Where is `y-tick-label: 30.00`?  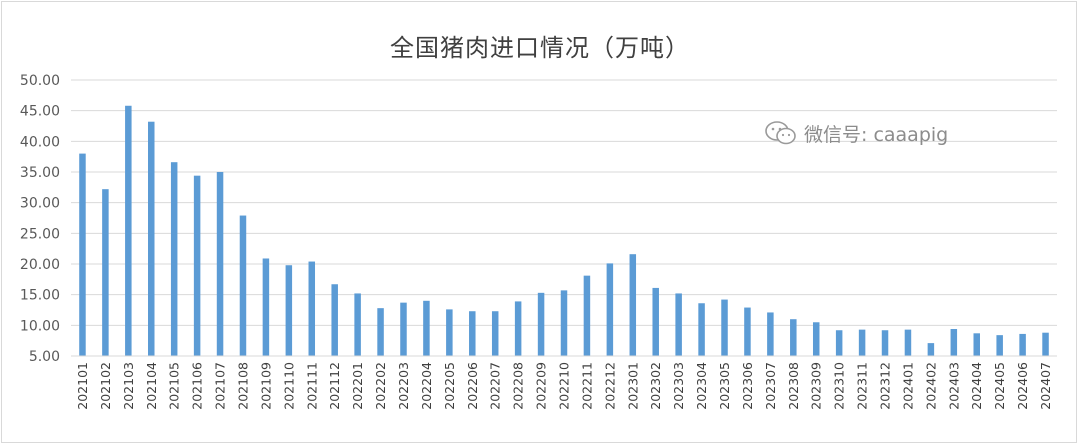
y-tick-label: 30.00 is located at coordinates (40, 204).